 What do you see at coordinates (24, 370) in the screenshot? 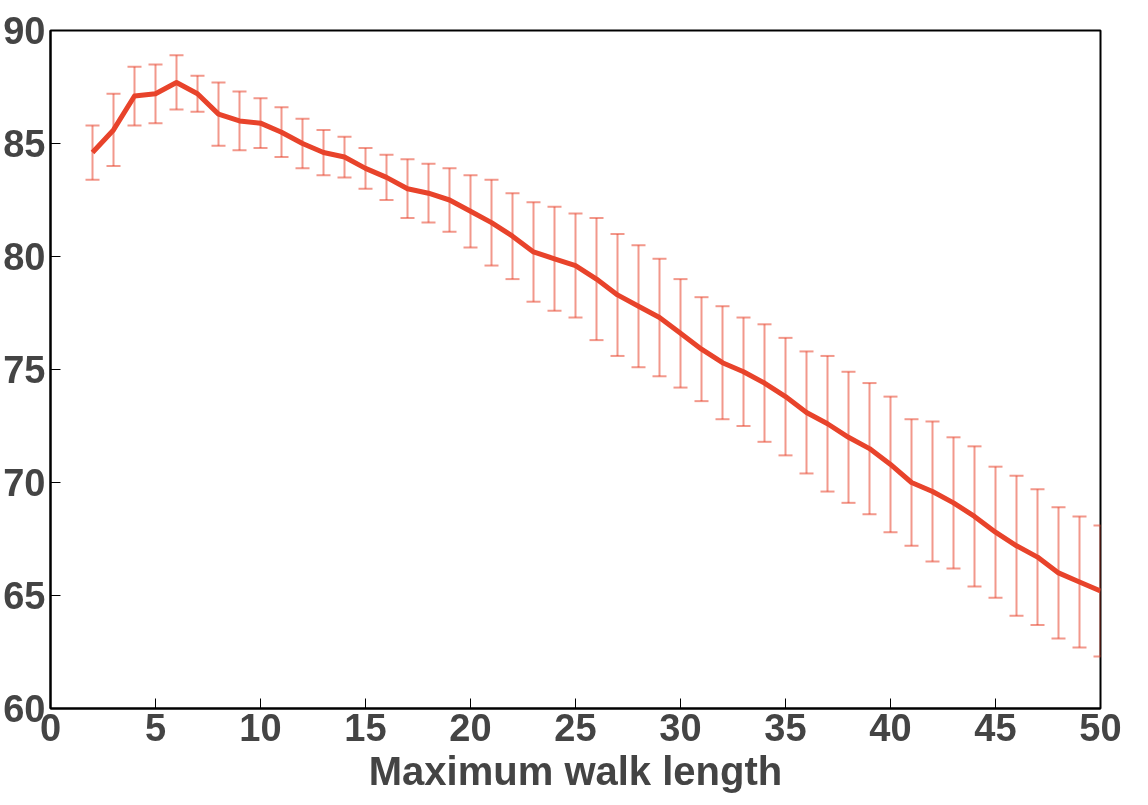
I see `y-tick-label: 75` at bounding box center [24, 370].